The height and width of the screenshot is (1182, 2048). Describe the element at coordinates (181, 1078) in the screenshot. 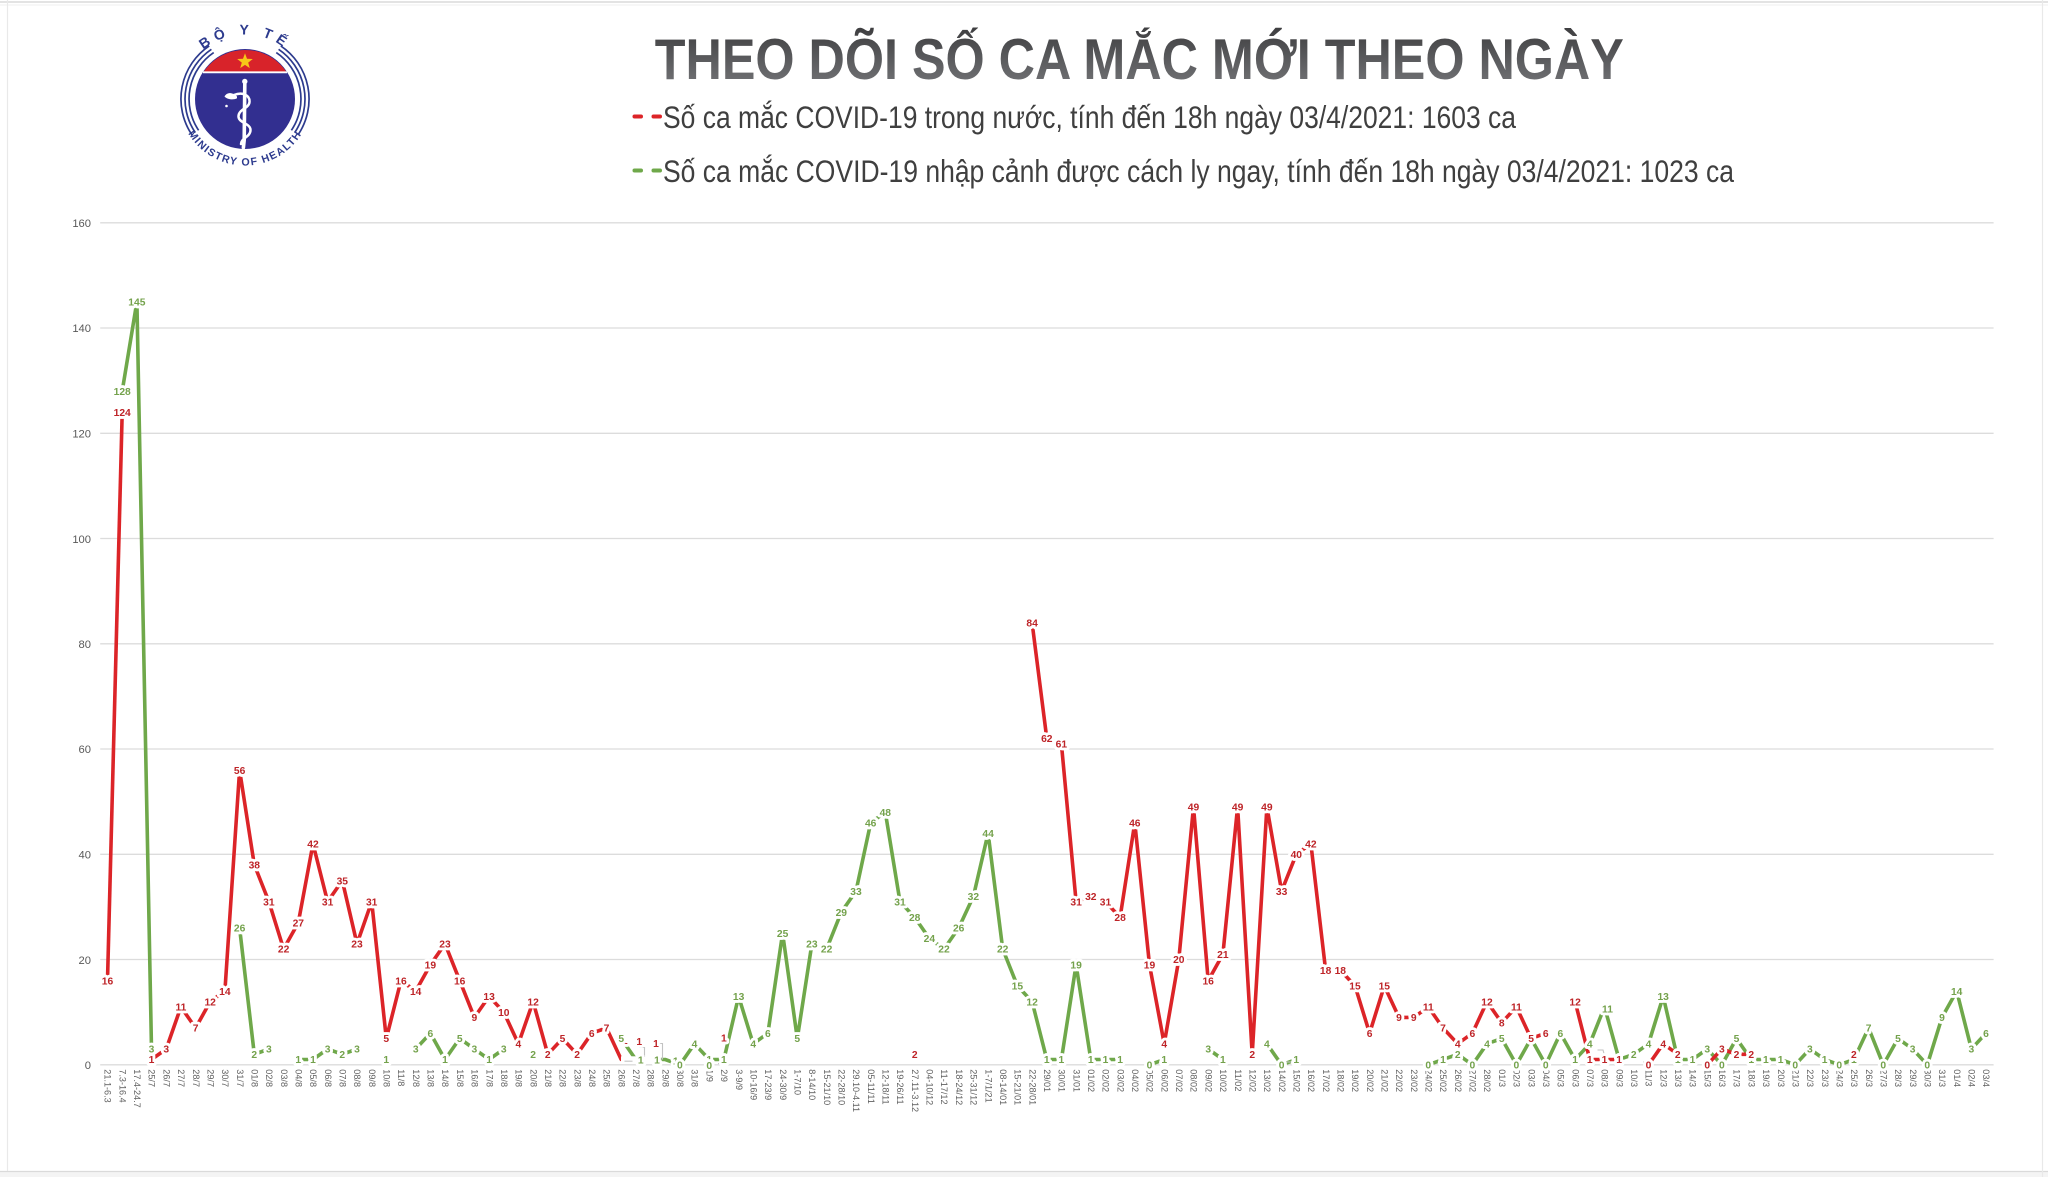

I see `svg-text: 27/7` at that location.